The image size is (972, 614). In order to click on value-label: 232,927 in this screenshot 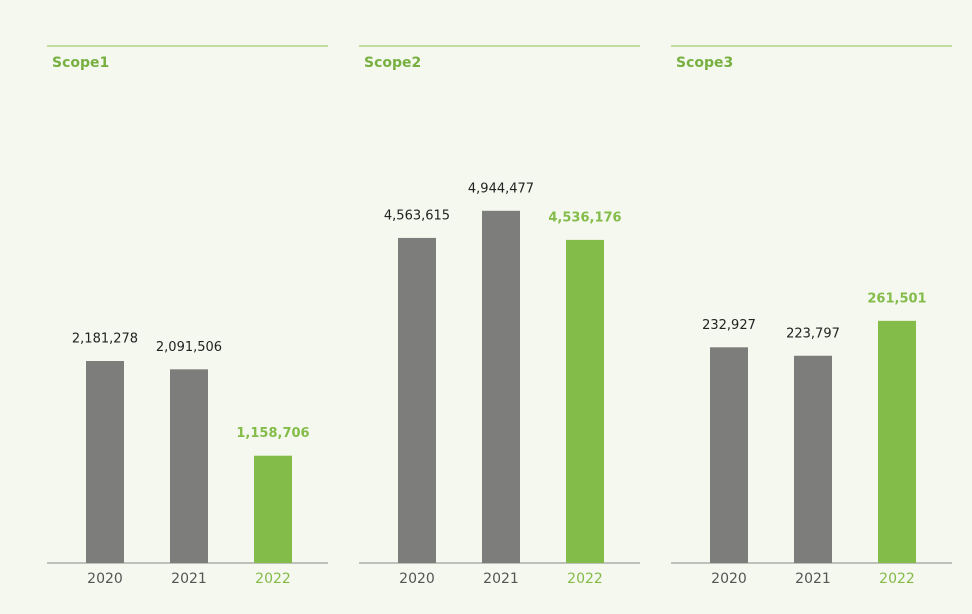, I will do `click(729, 325)`.